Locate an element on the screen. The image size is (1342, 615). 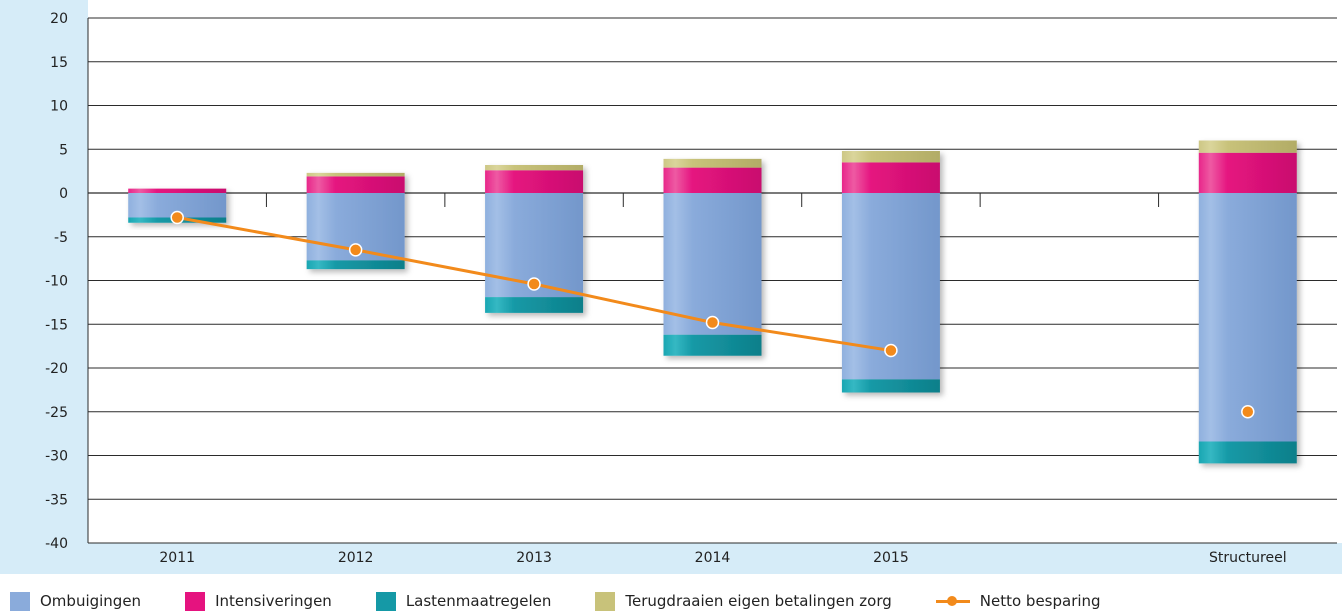
y-tick-label: -15 is located at coordinates (56, 325).